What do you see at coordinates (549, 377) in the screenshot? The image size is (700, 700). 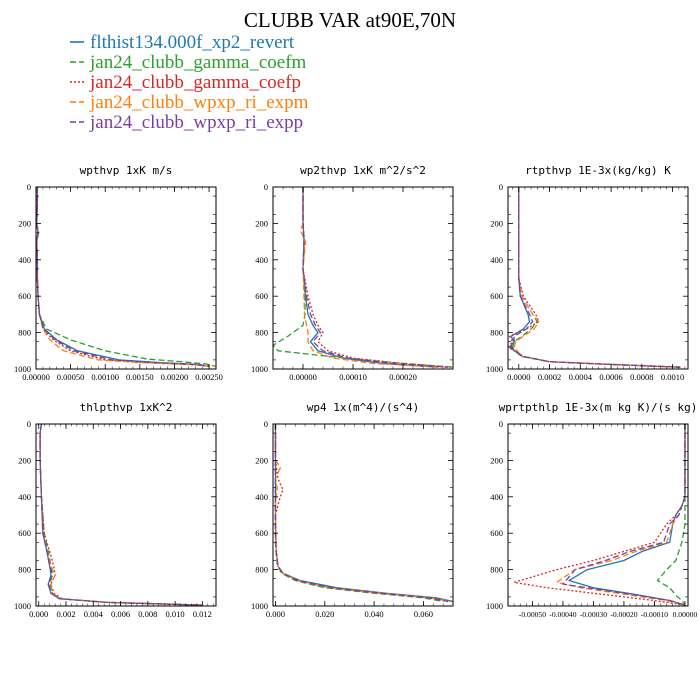 I see `x-tick-label: 0.0002` at bounding box center [549, 377].